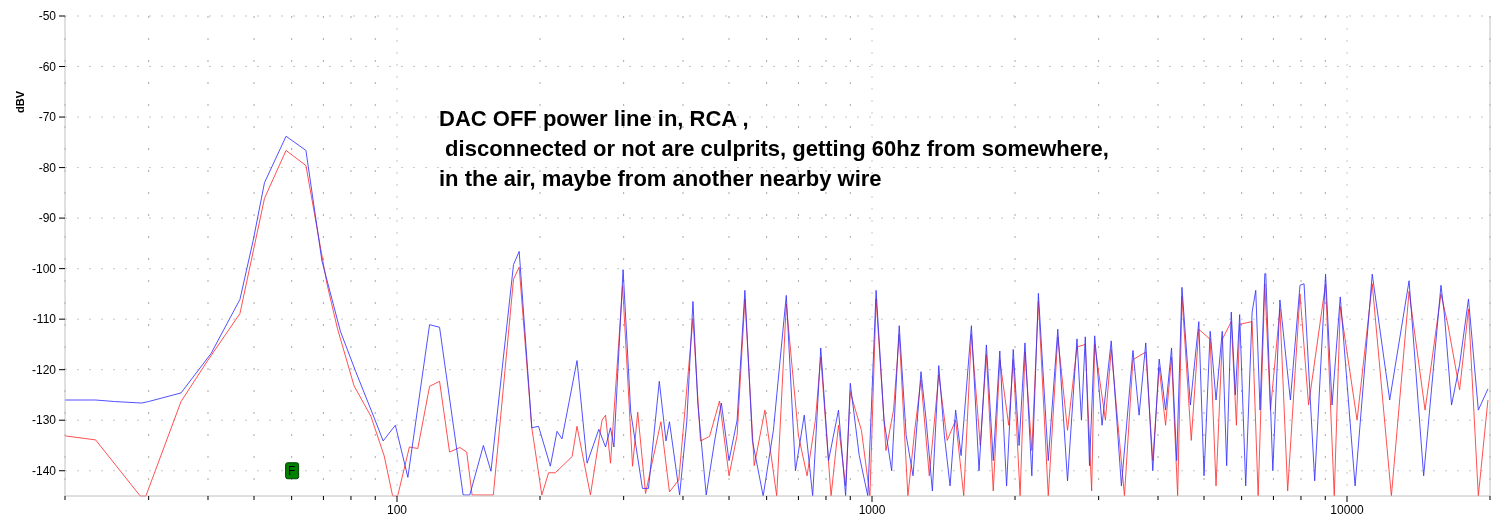  Describe the element at coordinates (47, 218) in the screenshot. I see `y-tick-label: -90` at that location.